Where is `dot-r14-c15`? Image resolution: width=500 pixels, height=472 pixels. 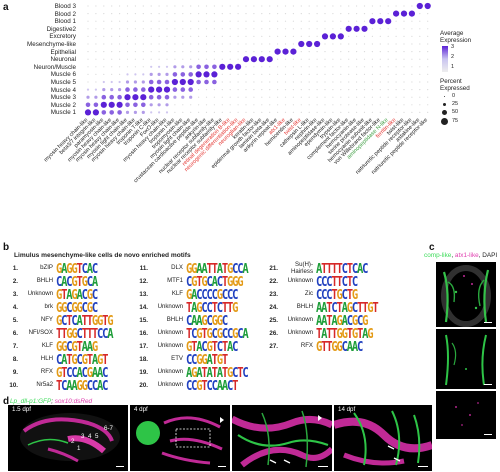
dot-r14-c15 is located at coordinates (206, 112).